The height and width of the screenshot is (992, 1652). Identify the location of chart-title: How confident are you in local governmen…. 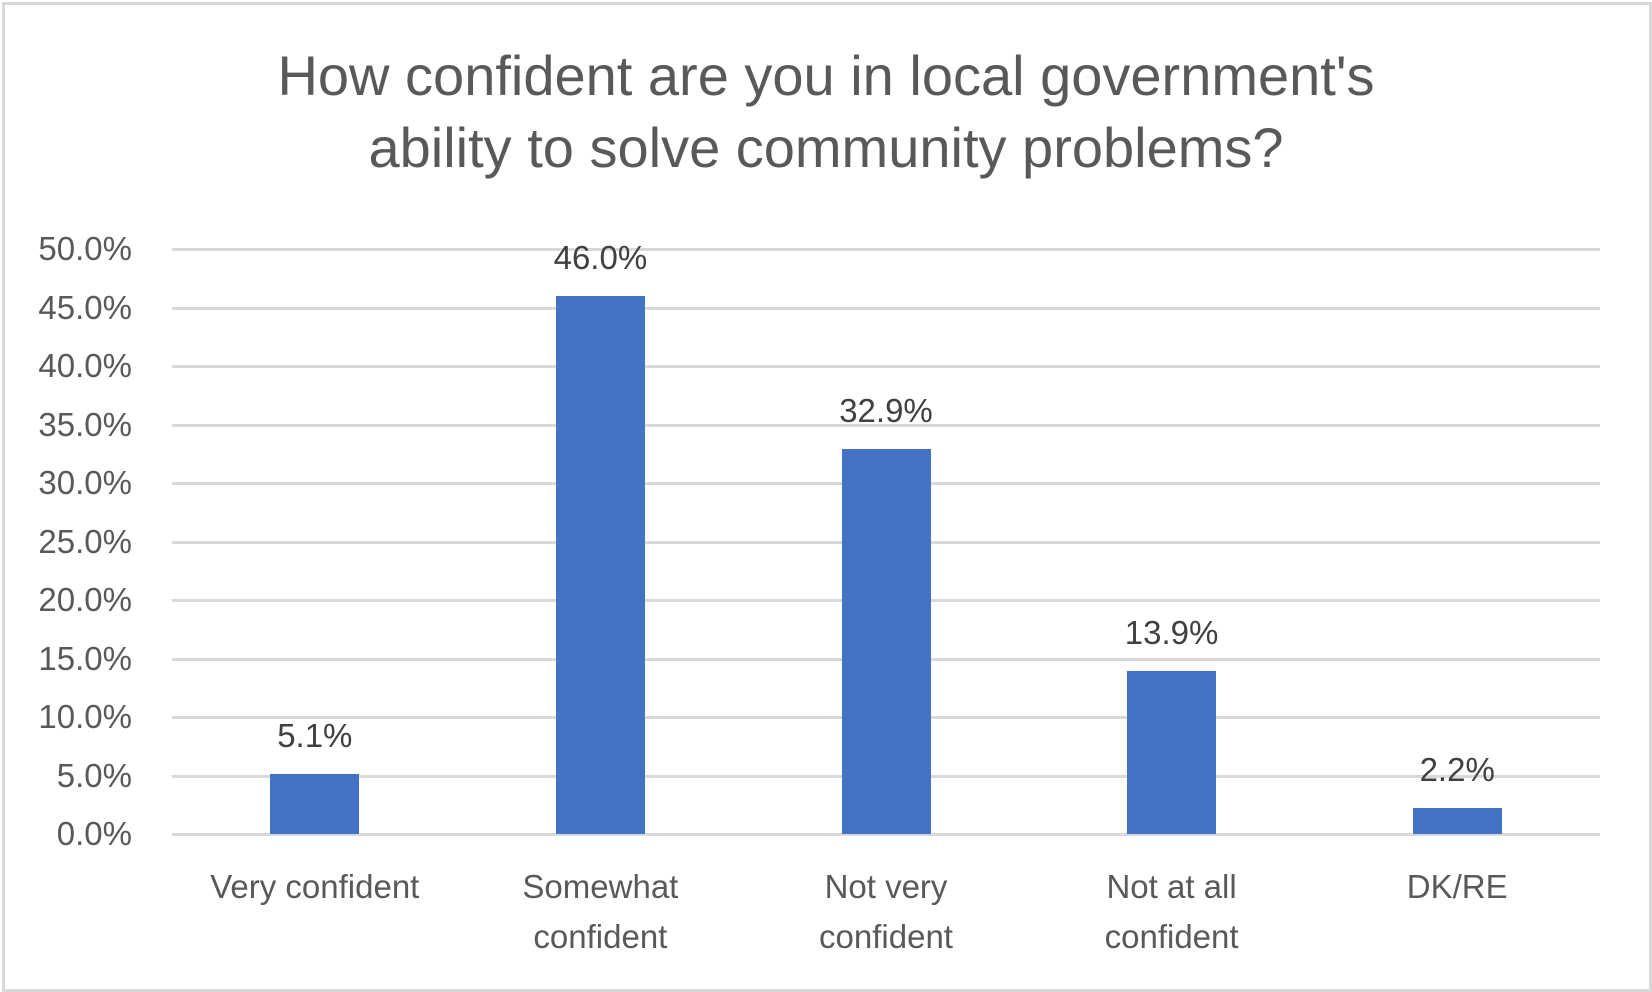
(826, 112).